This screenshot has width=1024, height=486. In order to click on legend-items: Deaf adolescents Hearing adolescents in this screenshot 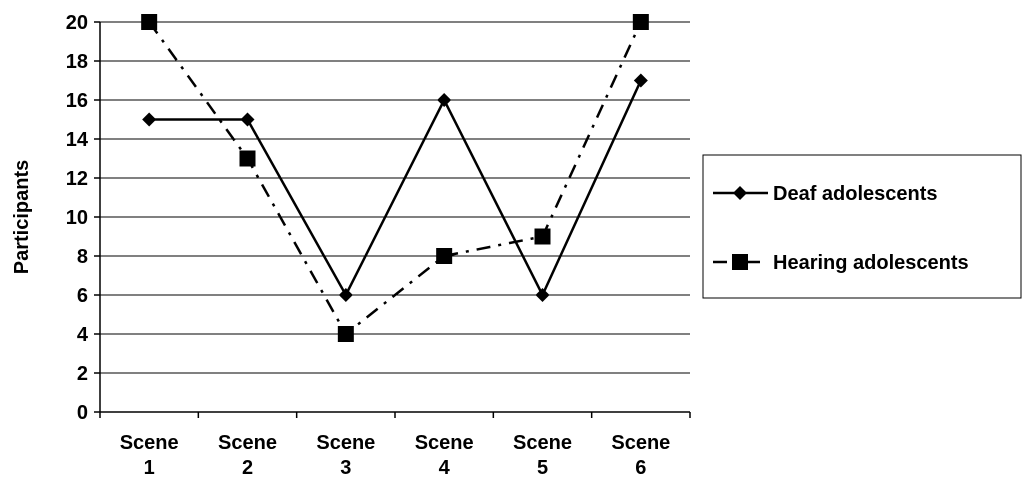, I will do `click(841, 228)`.